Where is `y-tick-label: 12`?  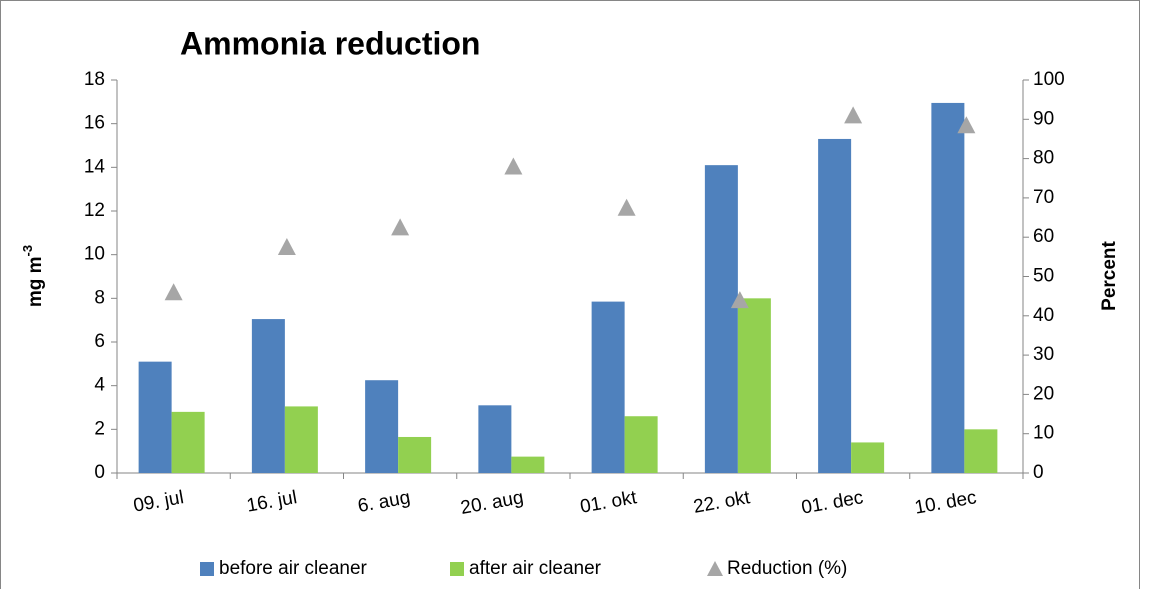
y-tick-label: 12 is located at coordinates (94, 210).